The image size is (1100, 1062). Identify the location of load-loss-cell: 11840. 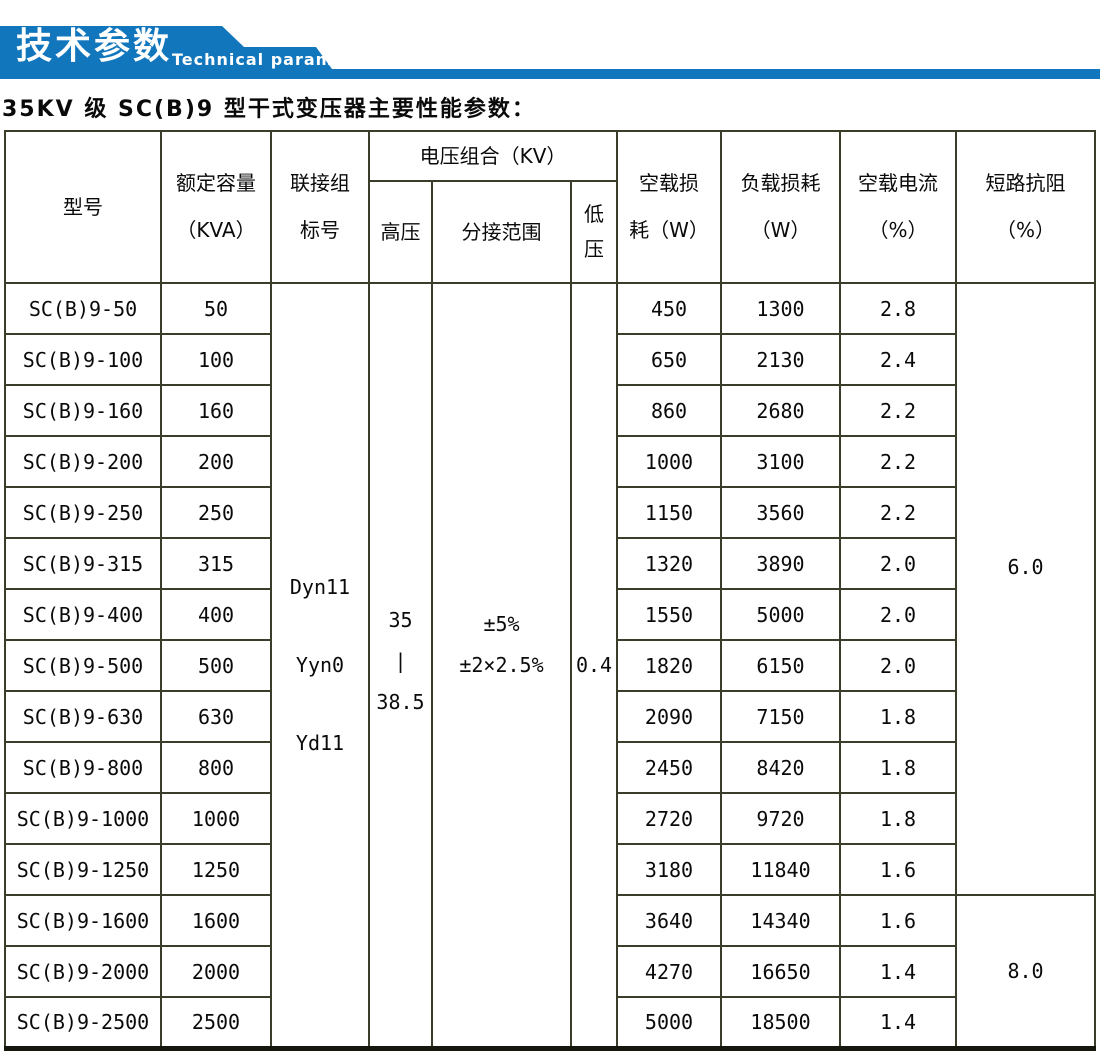
(781, 869).